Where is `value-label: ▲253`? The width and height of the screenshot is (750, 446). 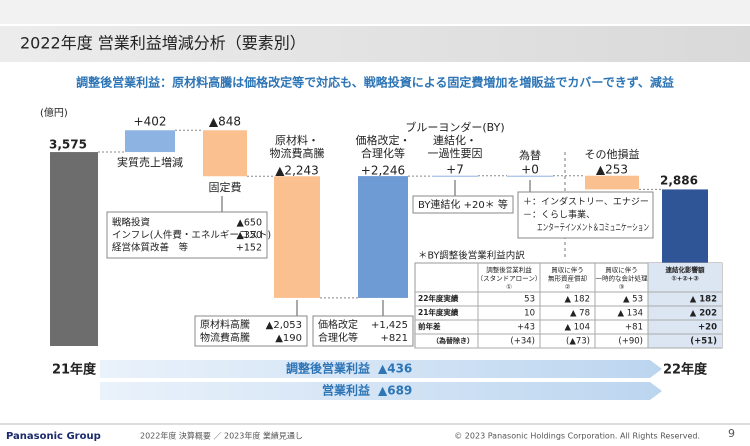
value-label: ▲253 is located at coordinates (612, 170).